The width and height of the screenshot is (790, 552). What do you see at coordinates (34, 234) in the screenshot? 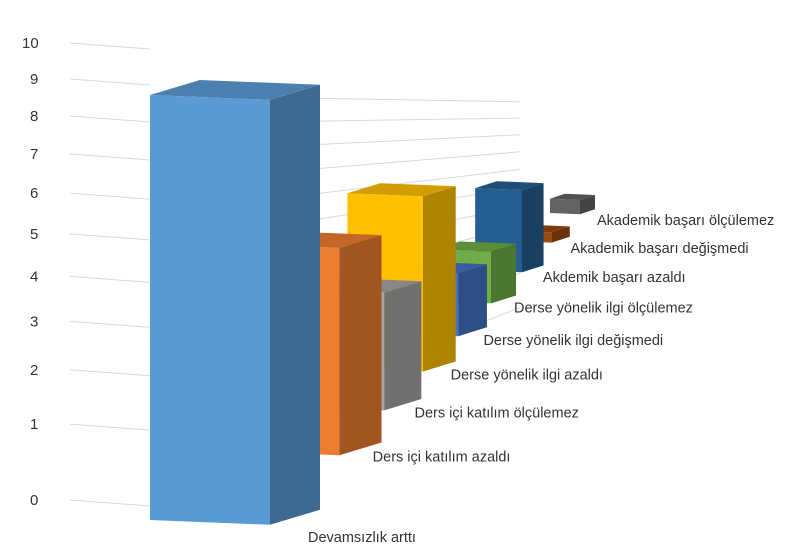
I see `y-tick-label: 5` at bounding box center [34, 234].